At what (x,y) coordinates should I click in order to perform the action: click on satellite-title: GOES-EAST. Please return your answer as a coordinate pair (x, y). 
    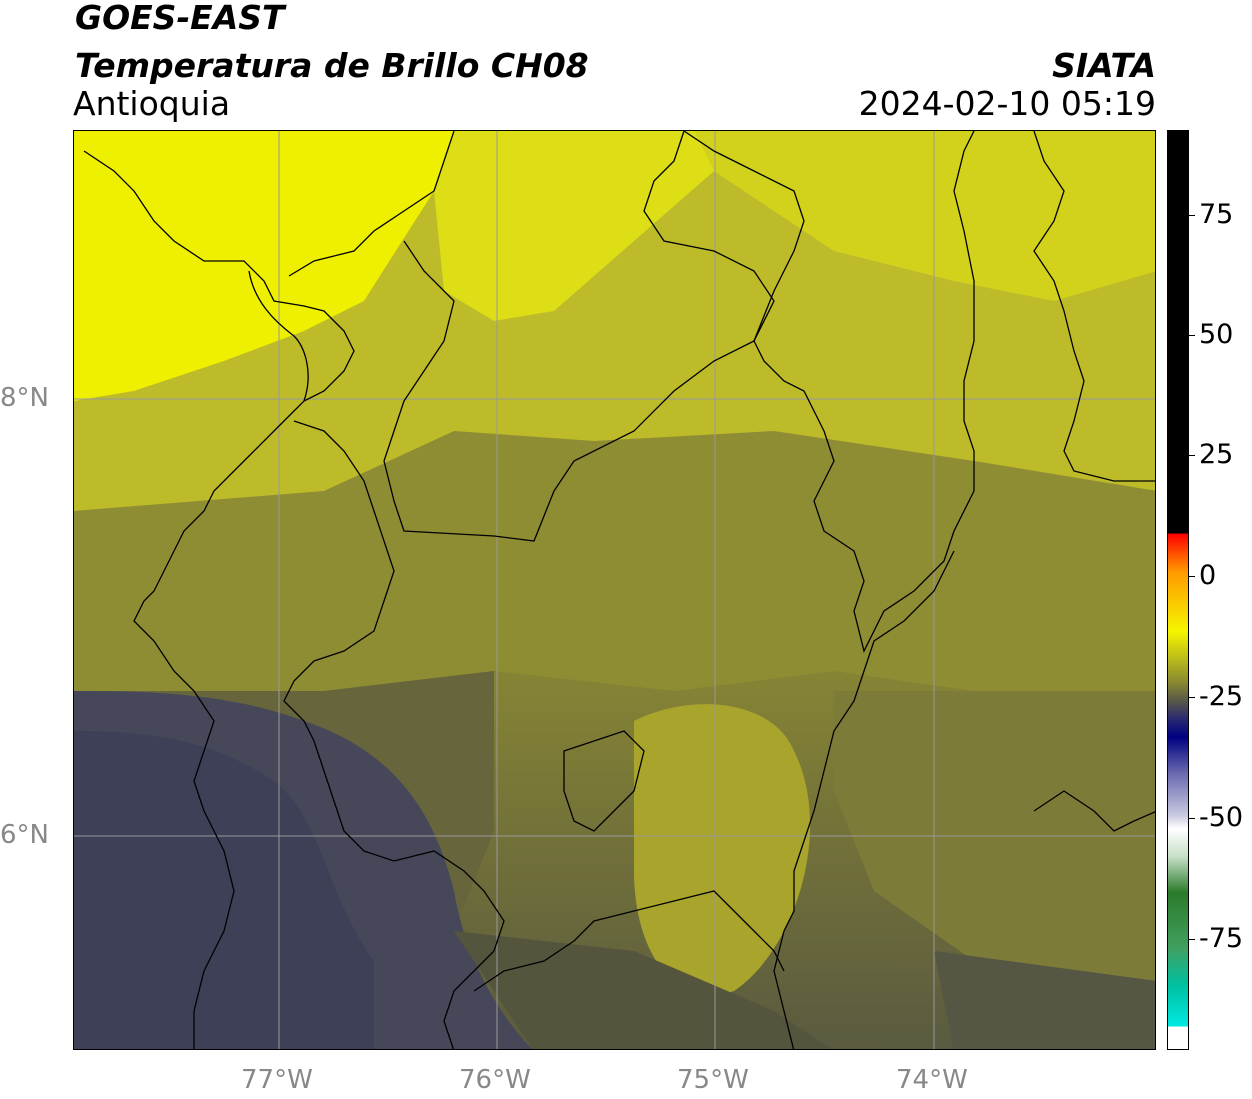
    Looking at the image, I should click on (180, 18).